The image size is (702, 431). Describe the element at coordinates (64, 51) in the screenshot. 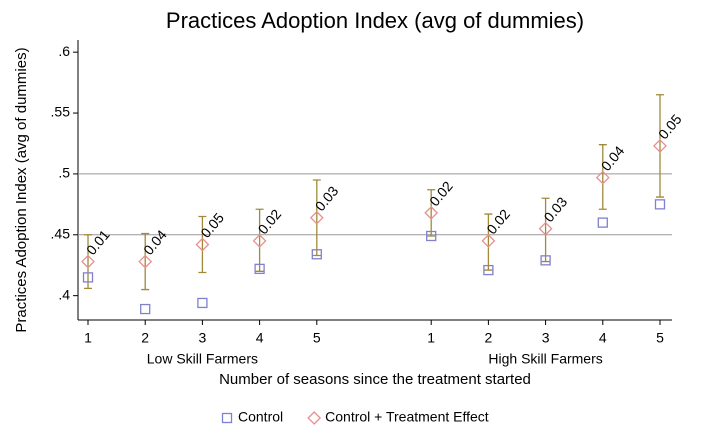

I see `y-tick-label: .6` at that location.